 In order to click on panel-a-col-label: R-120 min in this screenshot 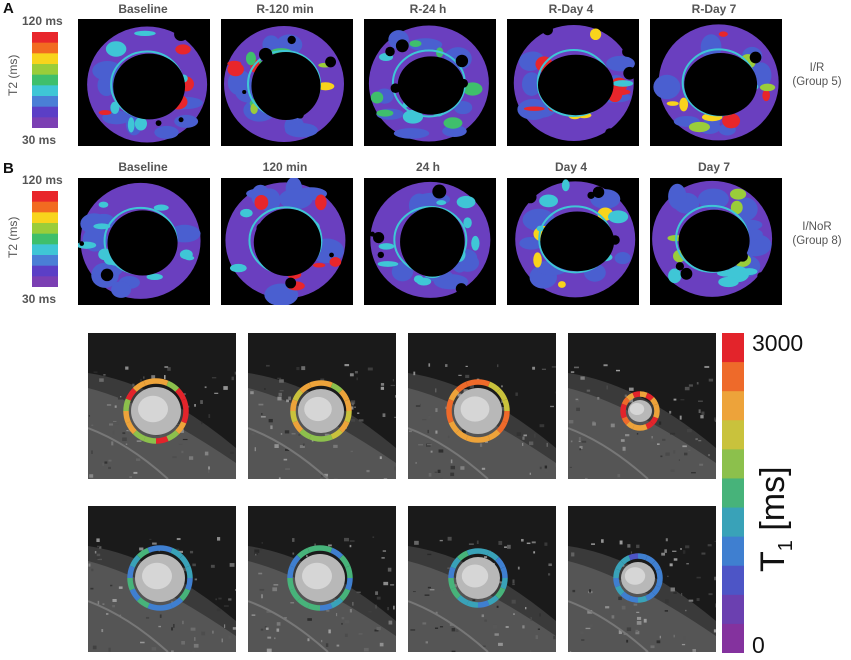, I will do `click(285, 9)`.